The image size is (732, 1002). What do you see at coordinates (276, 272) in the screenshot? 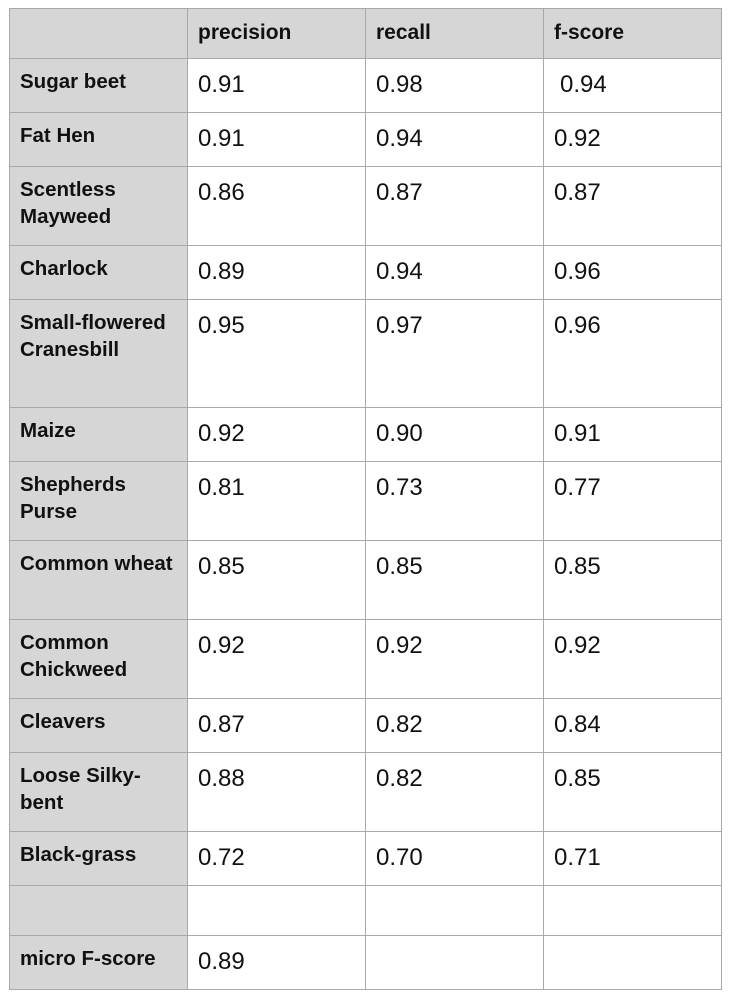
I see `precision-cell: 0.89` at bounding box center [276, 272].